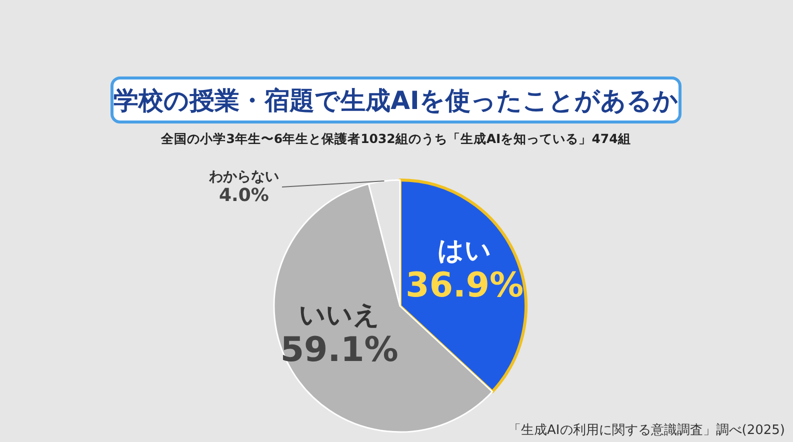 The image size is (793, 442). Describe the element at coordinates (465, 251) in the screenshot. I see `slice-label: はい` at that location.